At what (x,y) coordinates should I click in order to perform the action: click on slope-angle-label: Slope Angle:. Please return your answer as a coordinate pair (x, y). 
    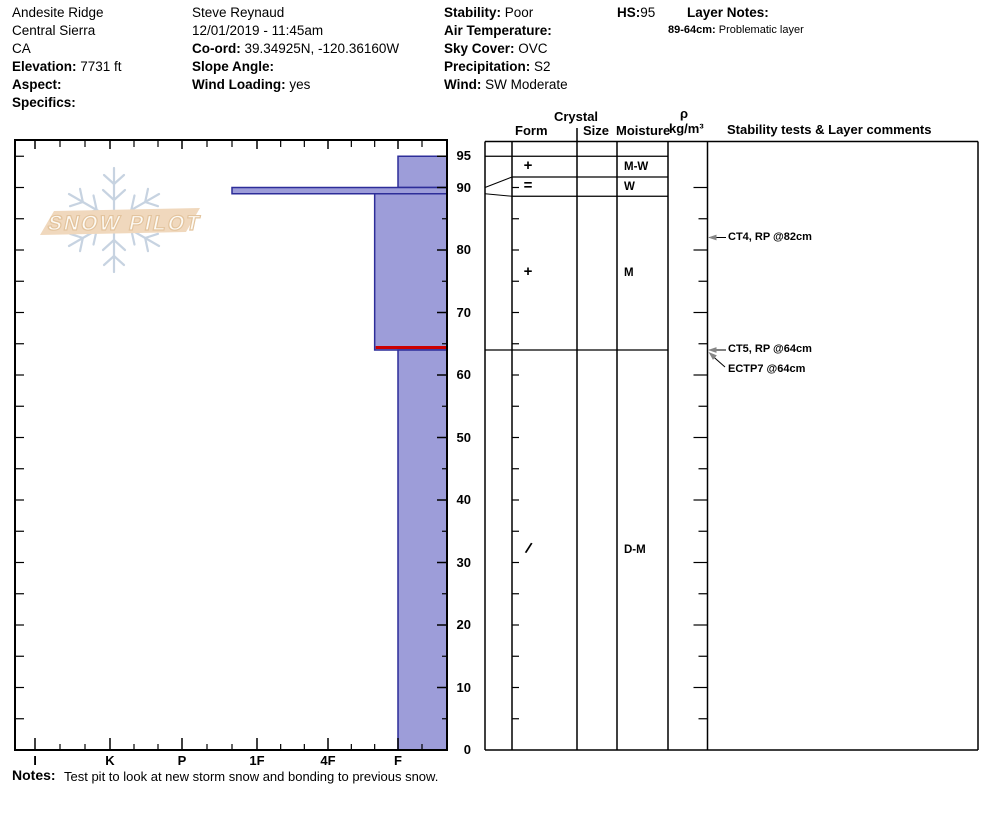
    Looking at the image, I should click on (233, 66).